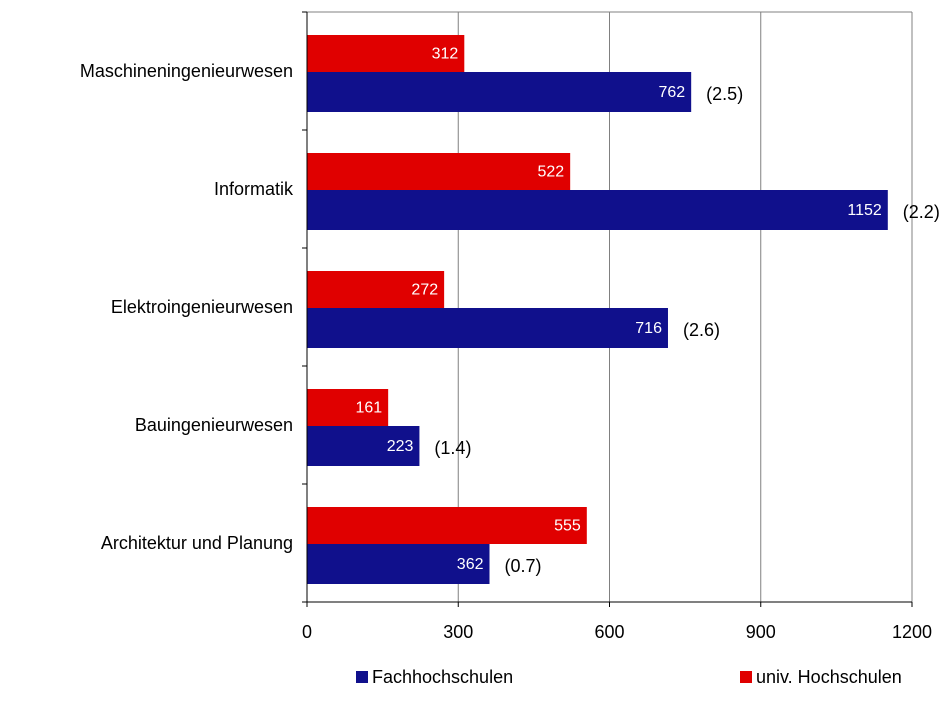 The image size is (950, 716). I want to click on value-label: 555, so click(567, 526).